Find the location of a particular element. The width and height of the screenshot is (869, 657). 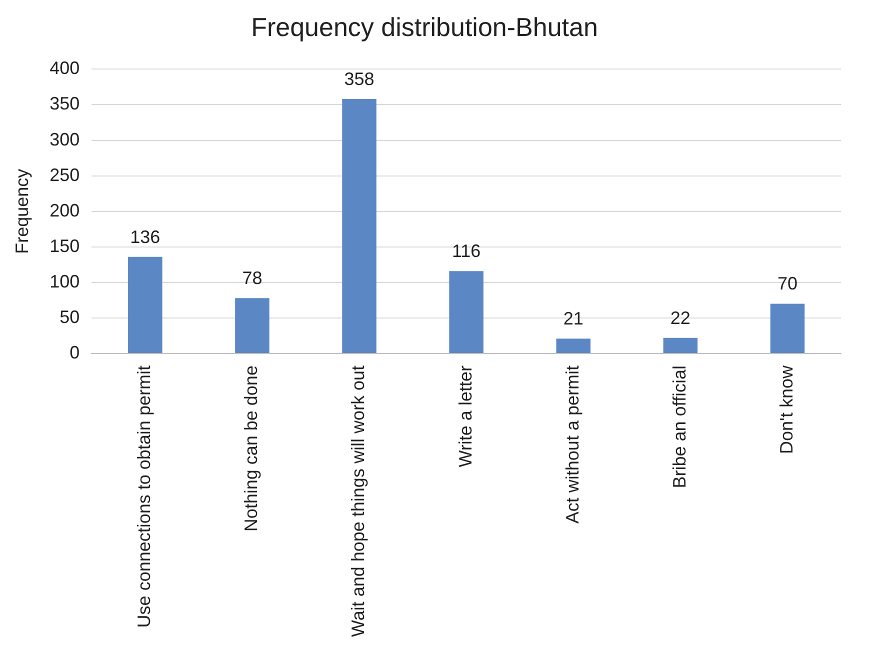

y-tick-label: 150 is located at coordinates (65, 246).